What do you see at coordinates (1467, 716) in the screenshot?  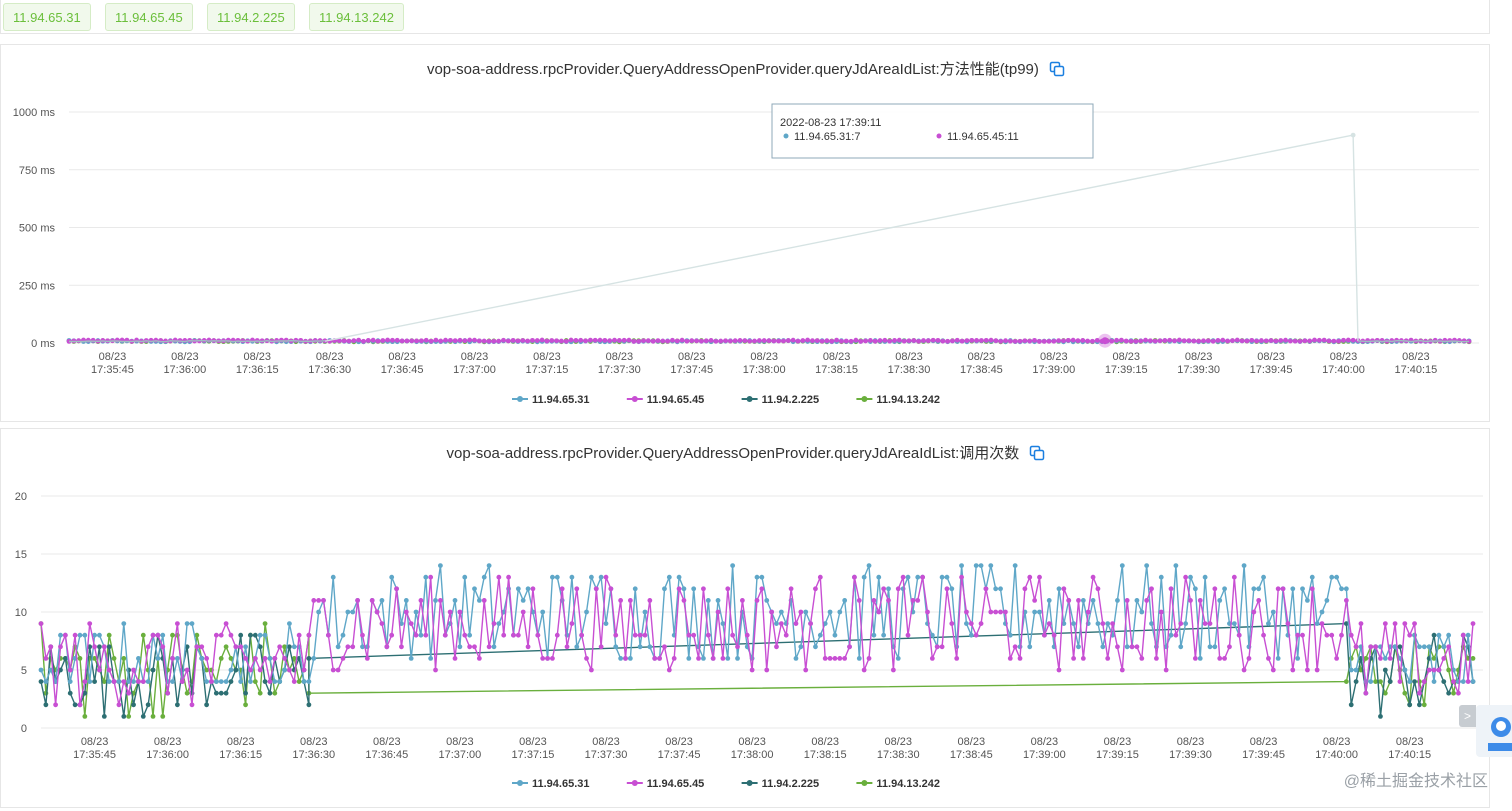 I see `chevron-right-icon: >` at bounding box center [1467, 716].